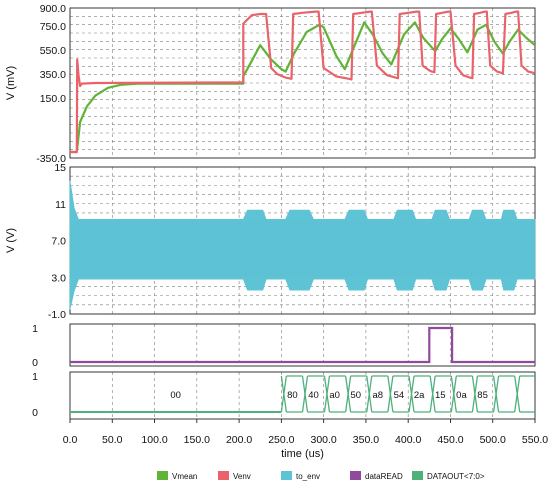 Image resolution: width=550 pixels, height=488 pixels. Describe the element at coordinates (51, 159) in the screenshot. I see `y-tick-label: -350.0` at that location.